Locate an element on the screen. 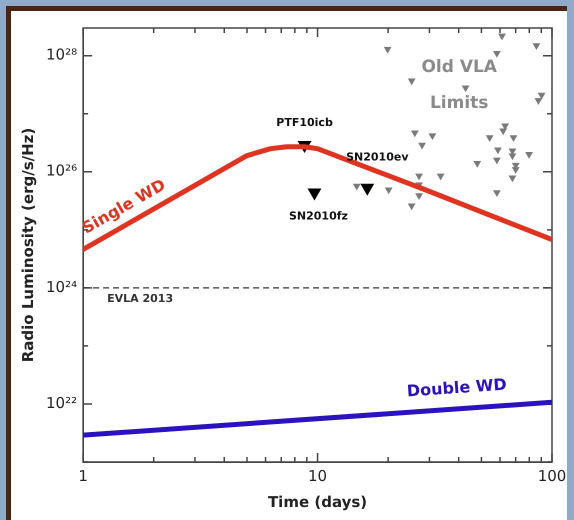 The image size is (574, 520). y-tick-label: 10²⁸ is located at coordinates (62, 55).